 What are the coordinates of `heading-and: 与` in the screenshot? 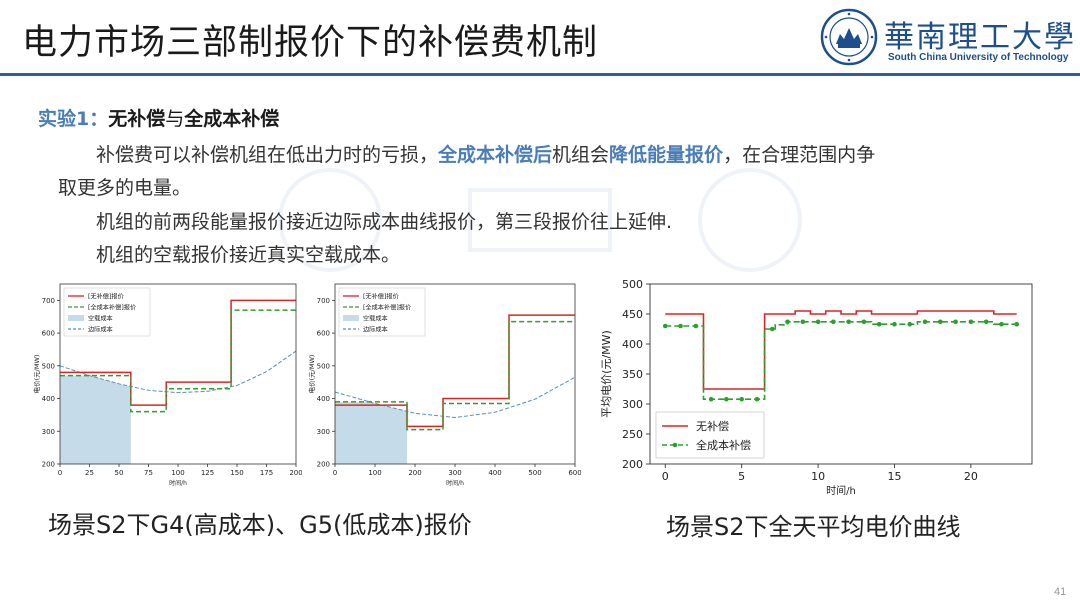 It's located at (175, 119).